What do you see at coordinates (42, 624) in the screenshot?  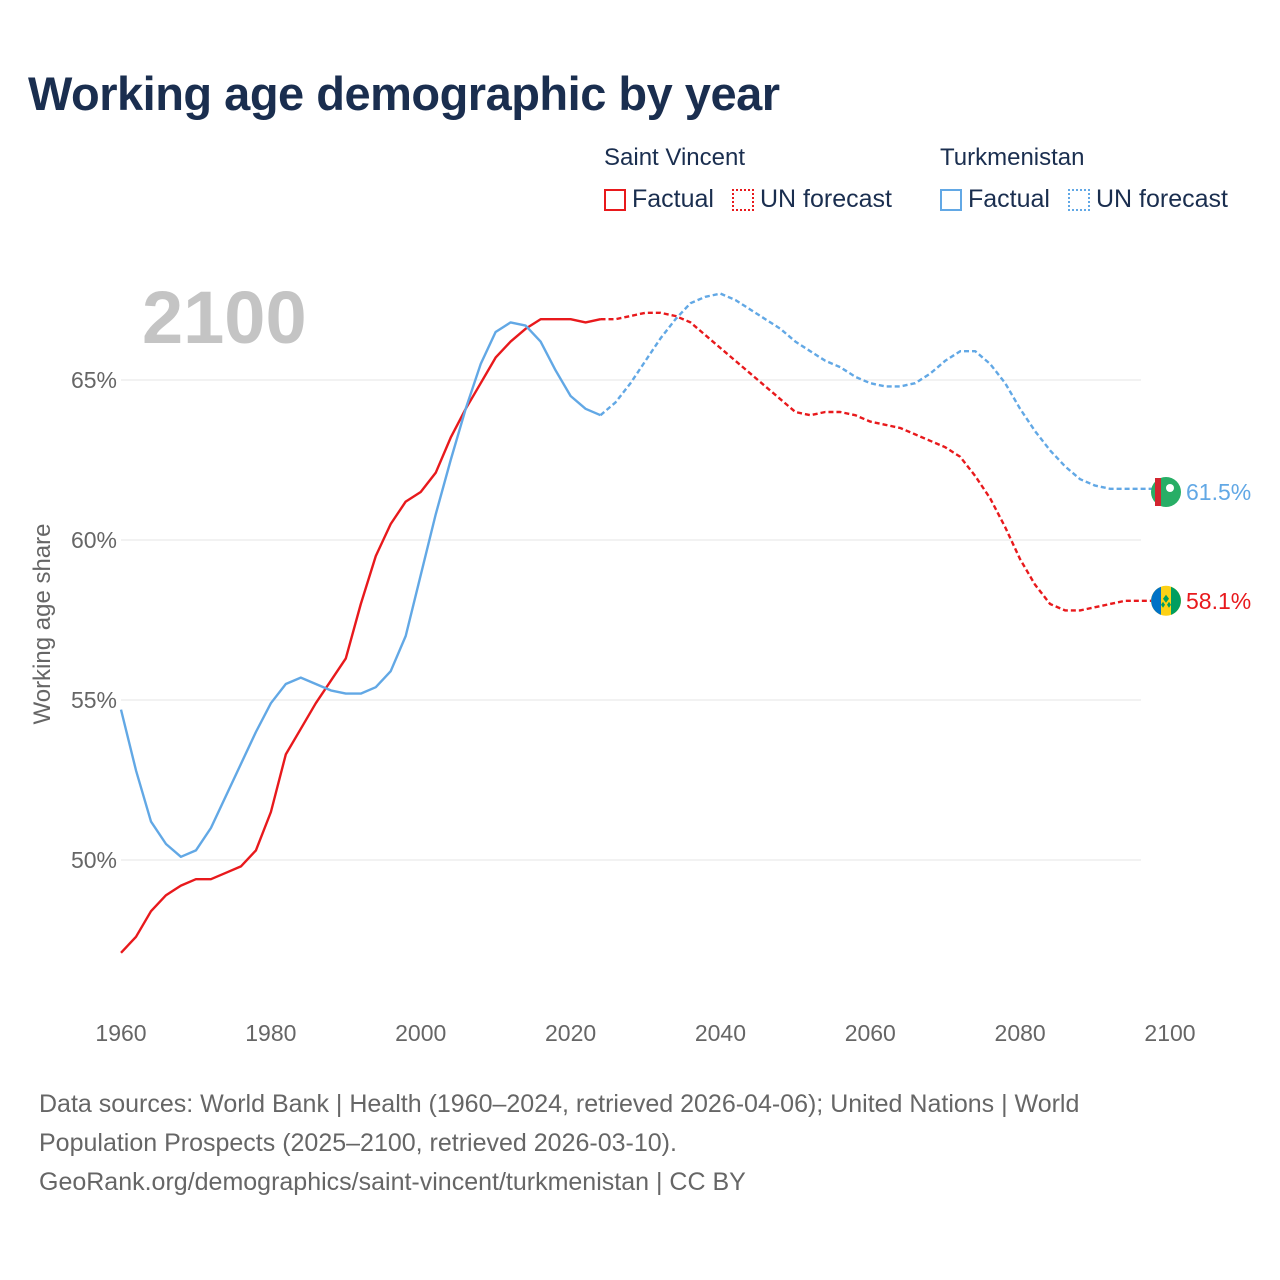 I see `y-axis-label: Working age share` at bounding box center [42, 624].